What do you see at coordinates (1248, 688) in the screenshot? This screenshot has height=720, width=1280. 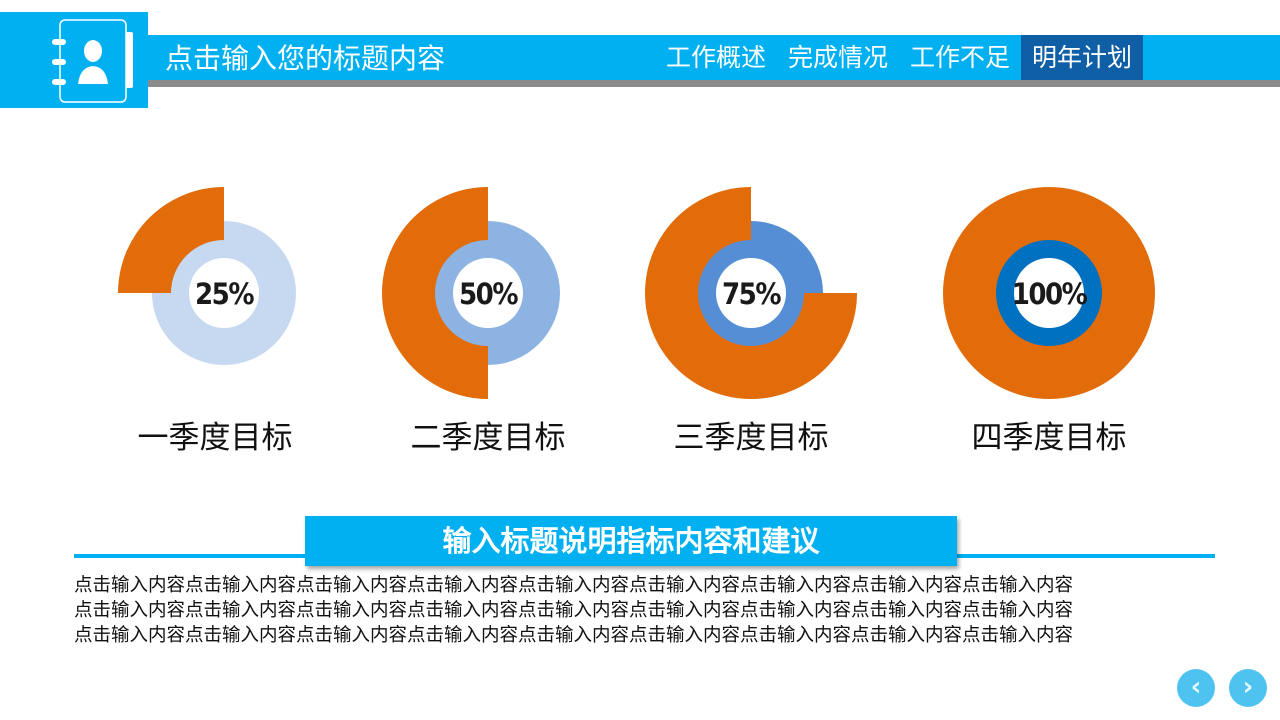 I see `next-button: ›` at bounding box center [1248, 688].